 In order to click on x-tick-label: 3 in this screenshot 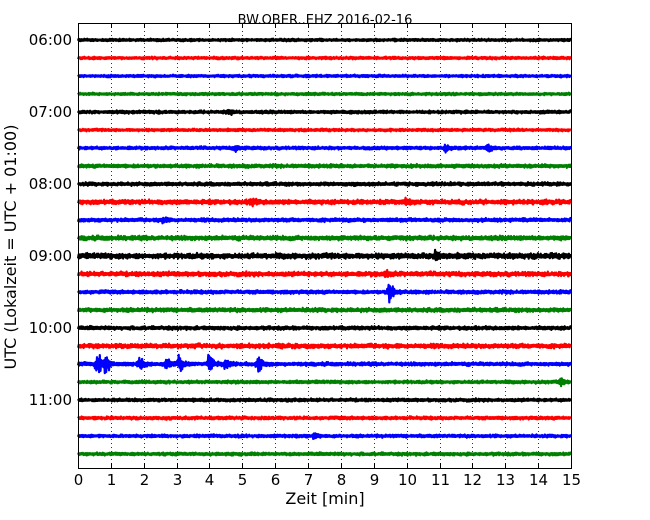, I will do `click(178, 480)`.